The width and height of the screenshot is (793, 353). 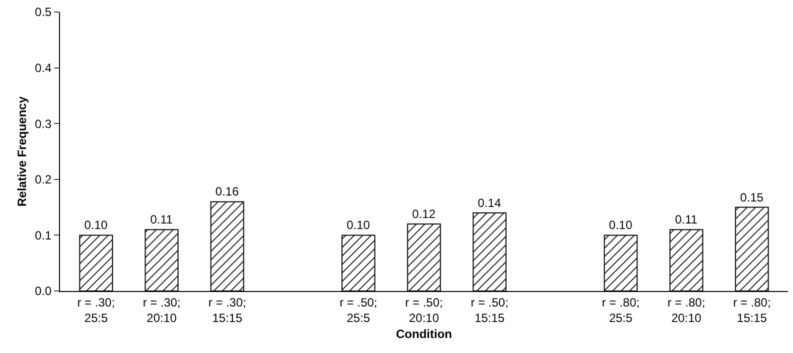 What do you see at coordinates (752, 310) in the screenshot?
I see `x-tick-label: r = .80; 15:15` at bounding box center [752, 310].